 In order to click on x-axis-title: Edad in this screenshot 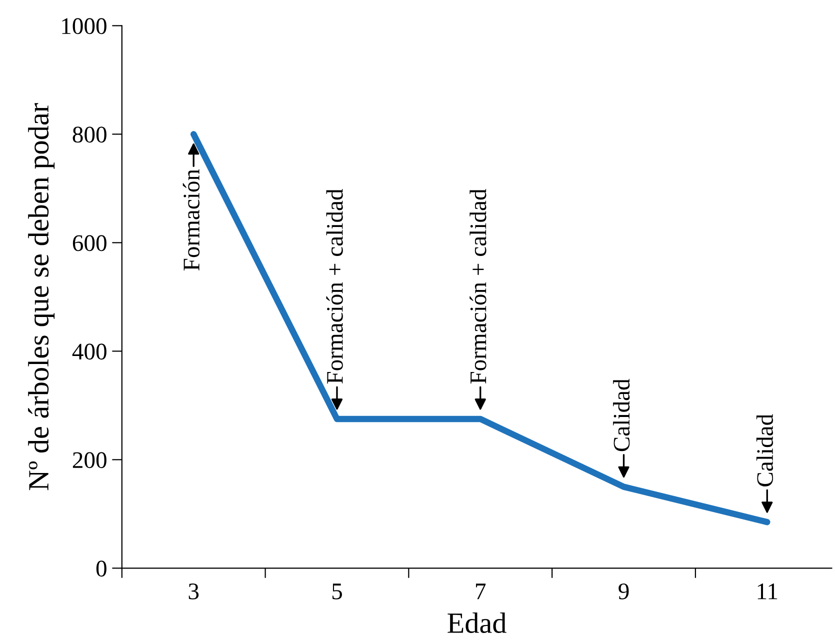, I will do `click(477, 623)`.